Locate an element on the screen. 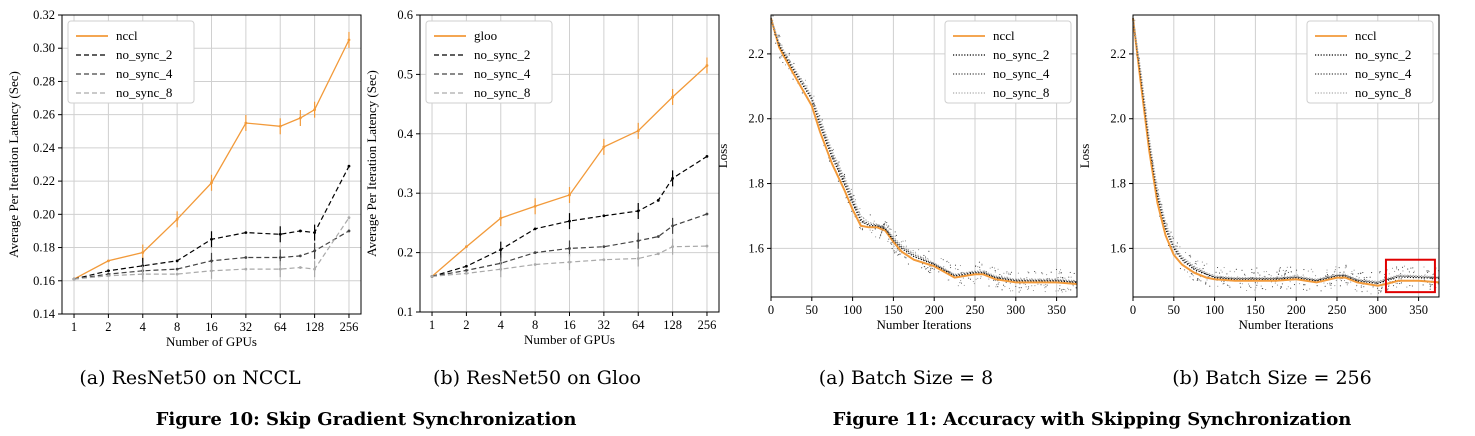 The image size is (1475, 436). legend-label-nccl: nccl is located at coordinates (1366, 35).